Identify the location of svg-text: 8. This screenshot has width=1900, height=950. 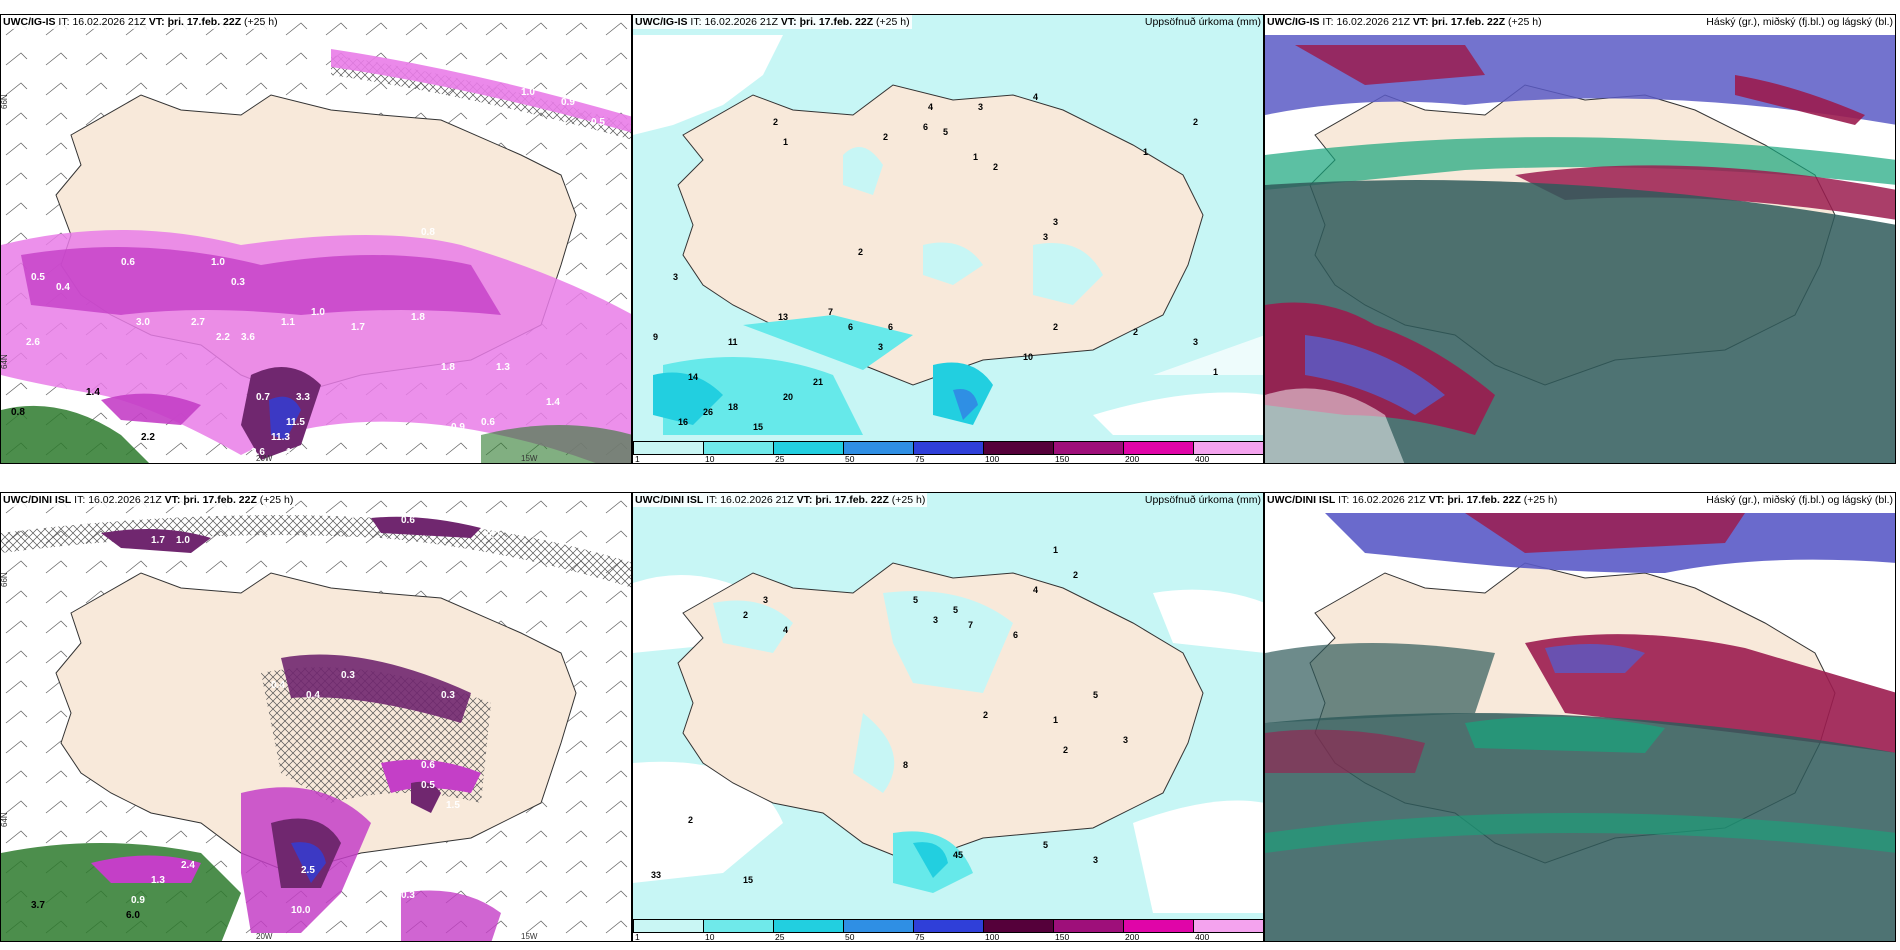
(905, 765).